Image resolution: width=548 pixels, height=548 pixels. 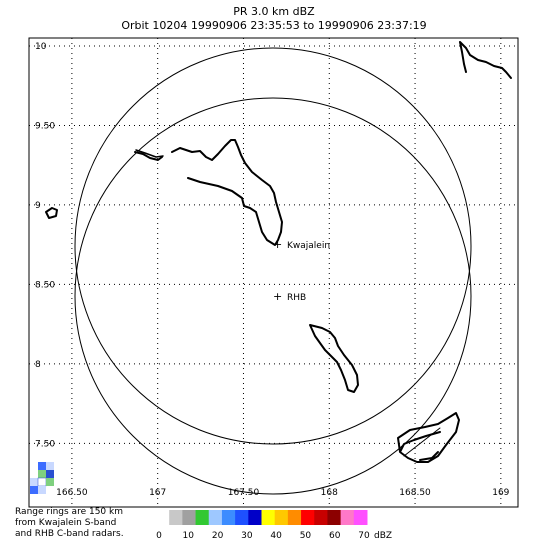 I want to click on colorbar-tick-label: 20, so click(x=218, y=536).